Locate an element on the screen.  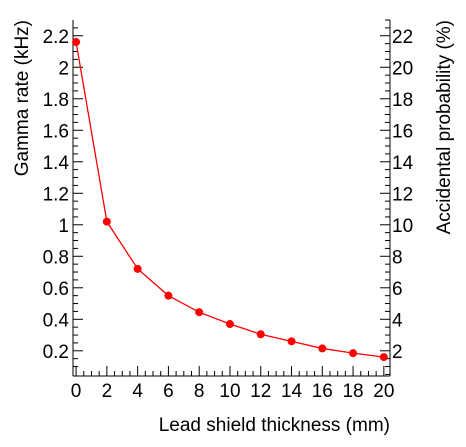
y2-tick-label: 14 is located at coordinates (403, 163).